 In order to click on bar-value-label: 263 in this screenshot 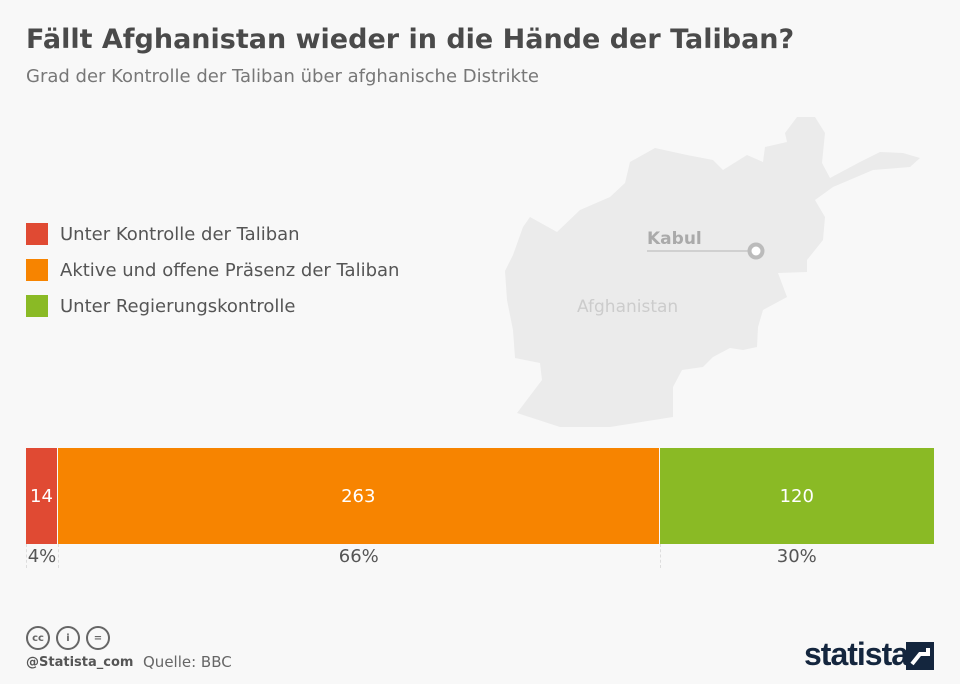, I will do `click(358, 496)`.